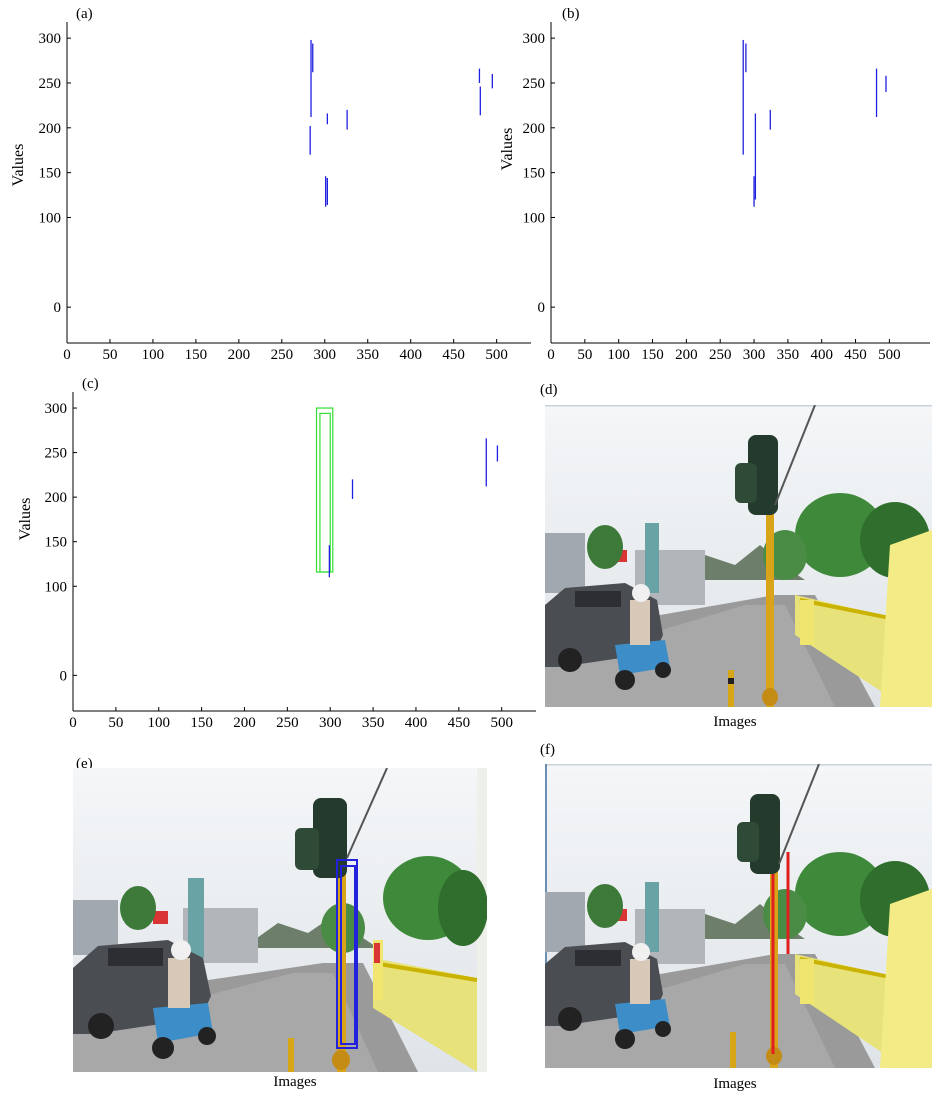 Image resolution: width=932 pixels, height=1096 pixels. Describe the element at coordinates (84, 14) in the screenshot. I see `panel-label-a: (a)` at that location.